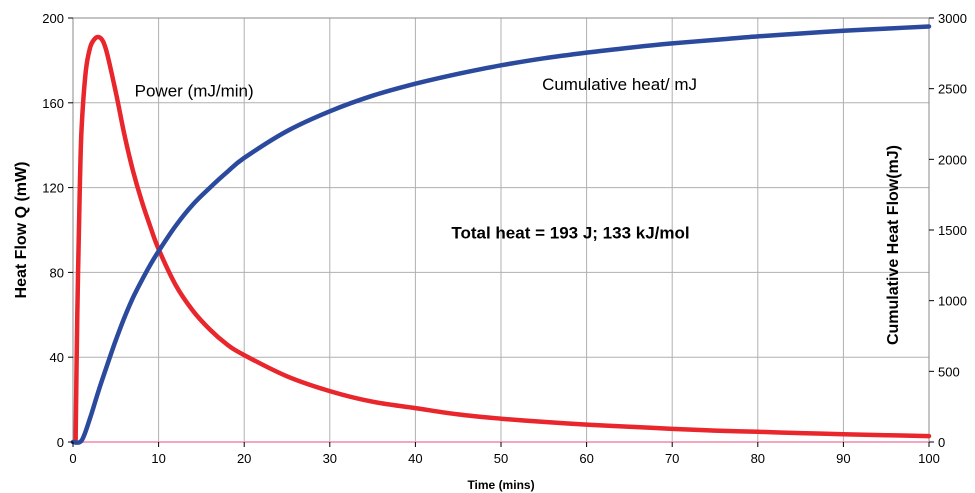  I want to click on x-tick-label: 90, so click(843, 458).